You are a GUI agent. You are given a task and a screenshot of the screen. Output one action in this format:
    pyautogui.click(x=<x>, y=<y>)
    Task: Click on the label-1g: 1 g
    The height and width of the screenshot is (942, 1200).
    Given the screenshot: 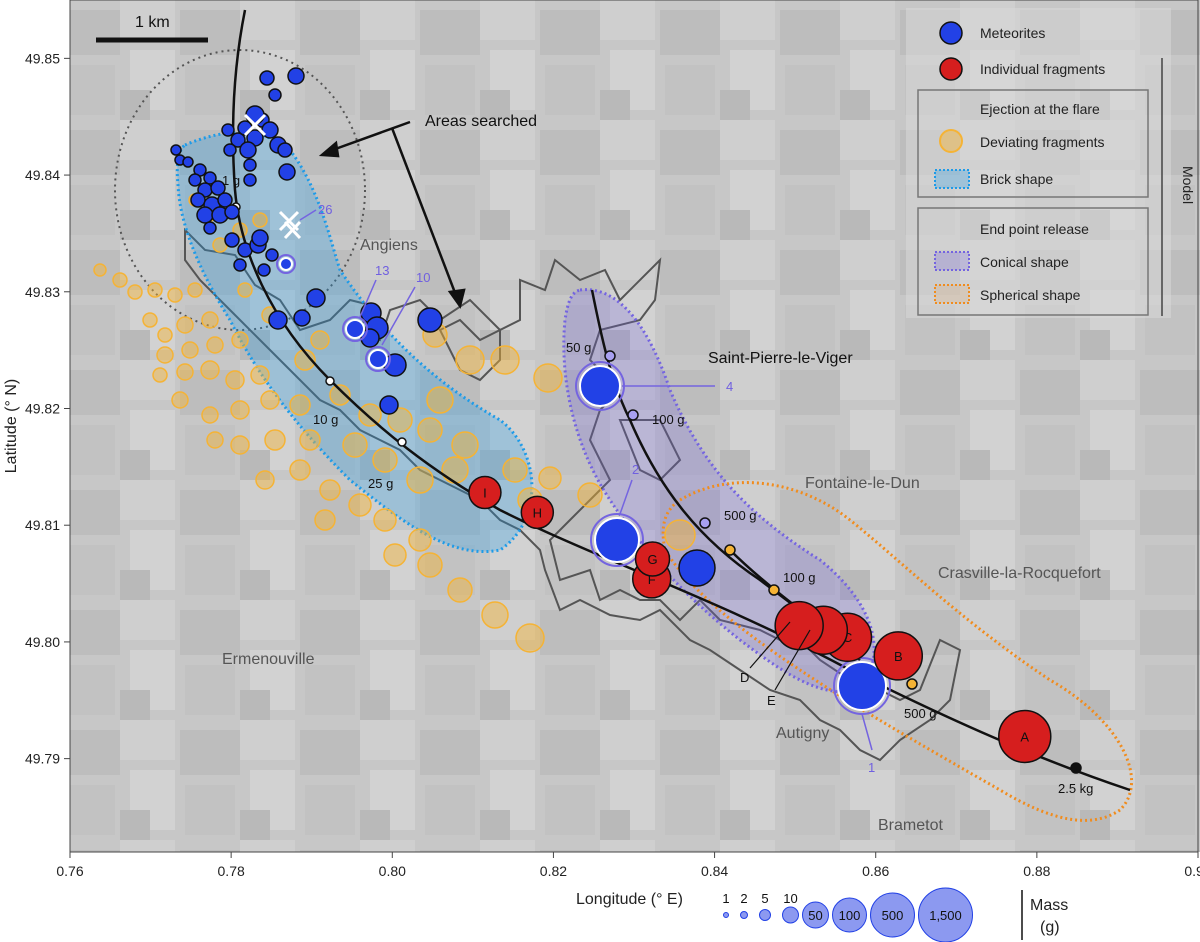 What is the action you would take?
    pyautogui.click(x=231, y=180)
    